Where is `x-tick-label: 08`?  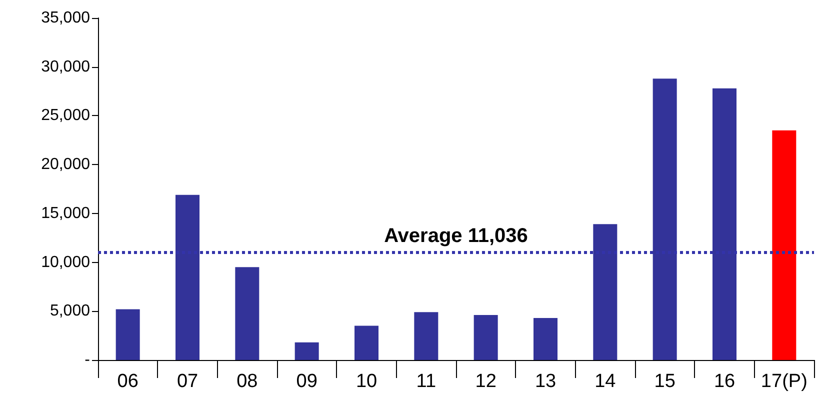 x-tick-label: 08 is located at coordinates (247, 381).